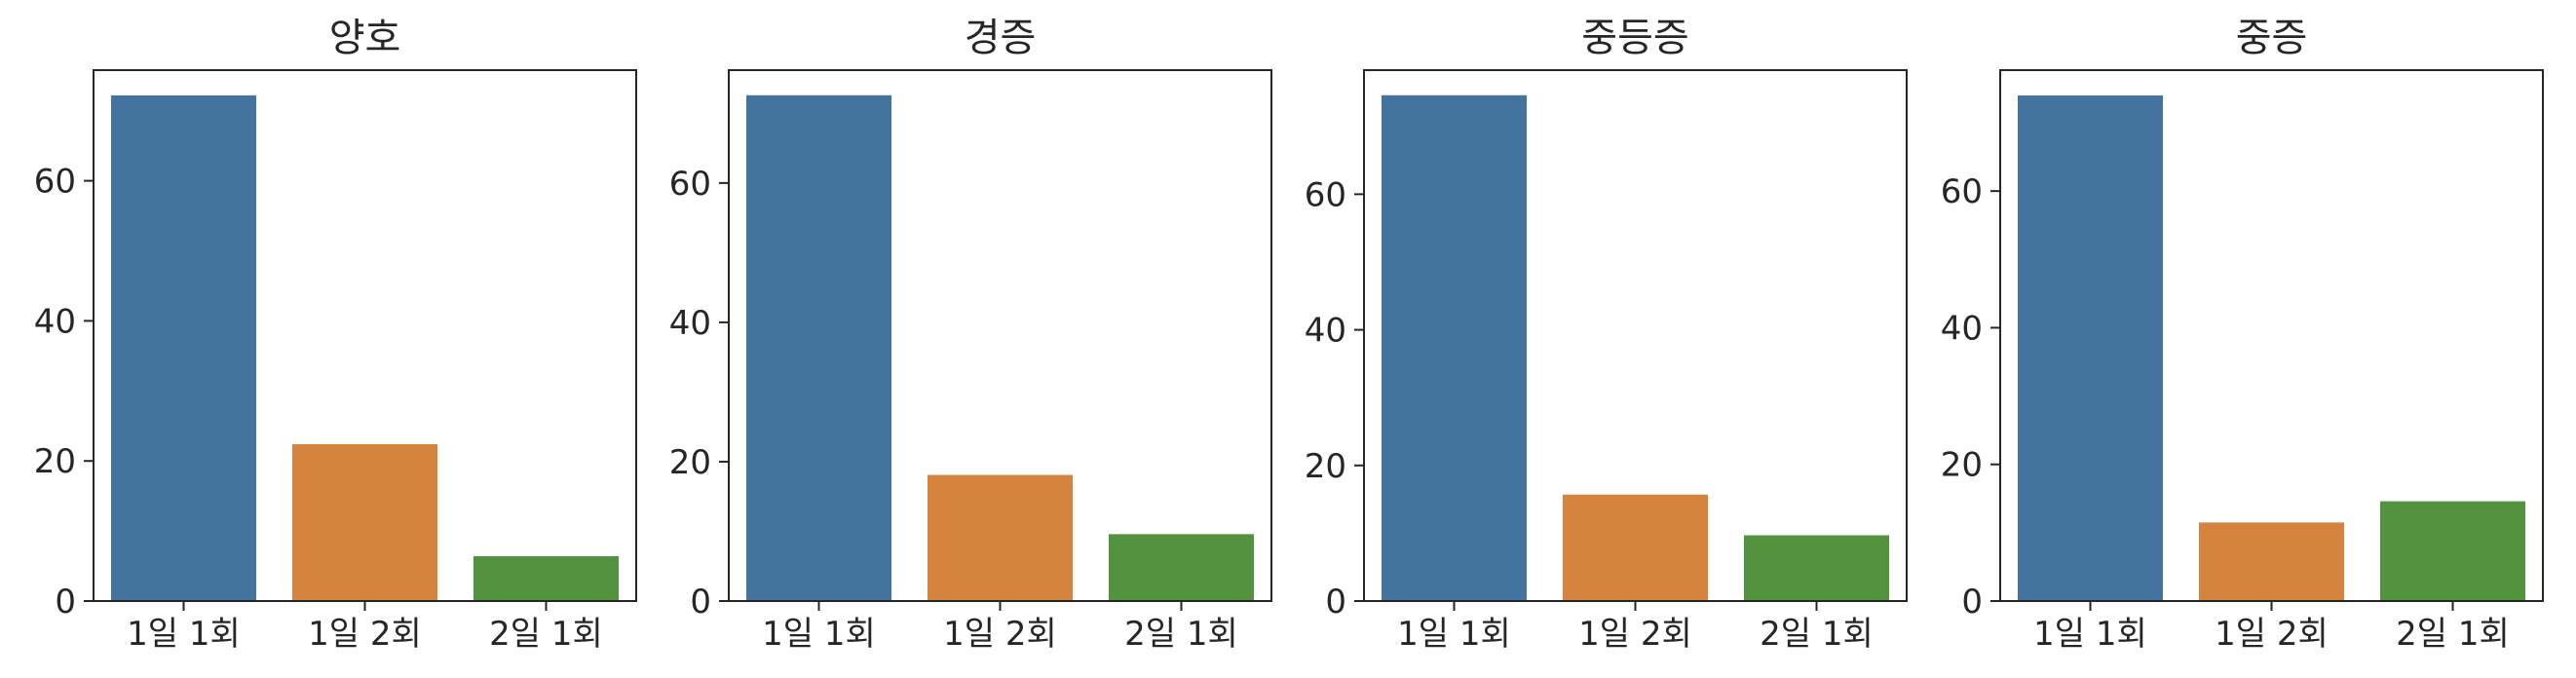 The height and width of the screenshot is (678, 2576). What do you see at coordinates (1001, 38) in the screenshot?
I see `panel-title: 경증` at bounding box center [1001, 38].